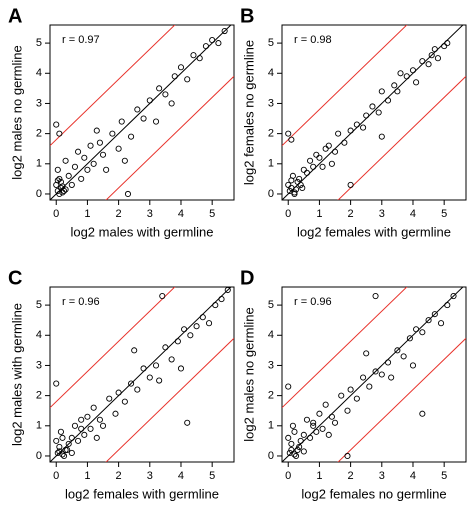 This screenshot has width=474, height=510. What do you see at coordinates (413, 214) in the screenshot?
I see `x-tick-label: 4` at bounding box center [413, 214].